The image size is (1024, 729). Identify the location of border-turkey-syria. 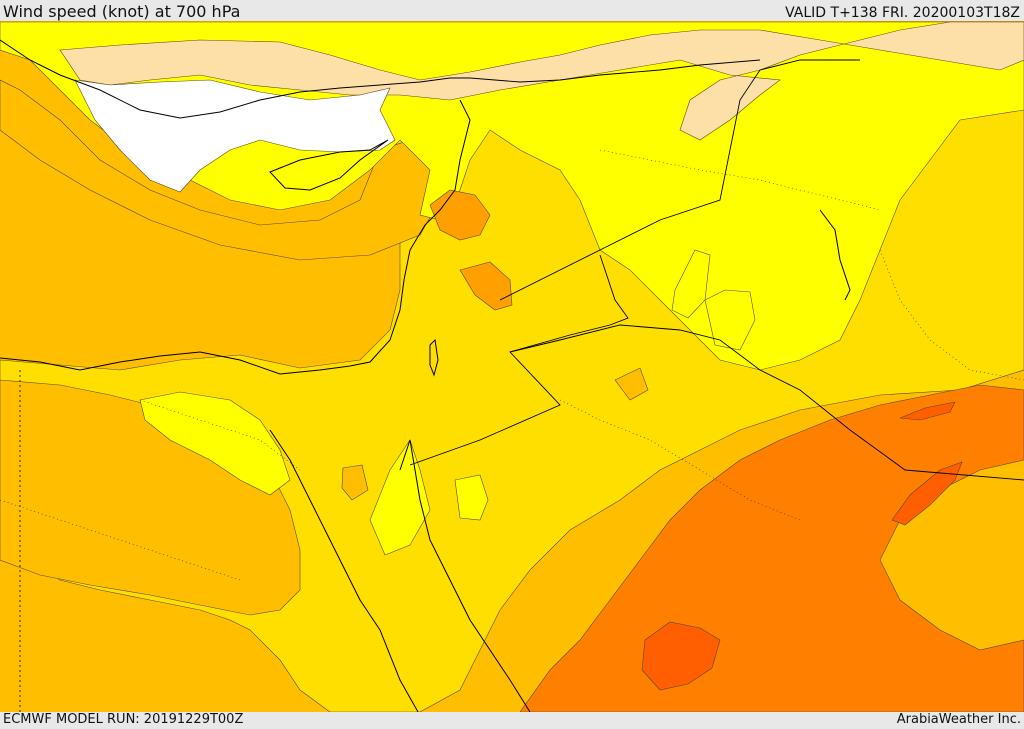
(615, 71).